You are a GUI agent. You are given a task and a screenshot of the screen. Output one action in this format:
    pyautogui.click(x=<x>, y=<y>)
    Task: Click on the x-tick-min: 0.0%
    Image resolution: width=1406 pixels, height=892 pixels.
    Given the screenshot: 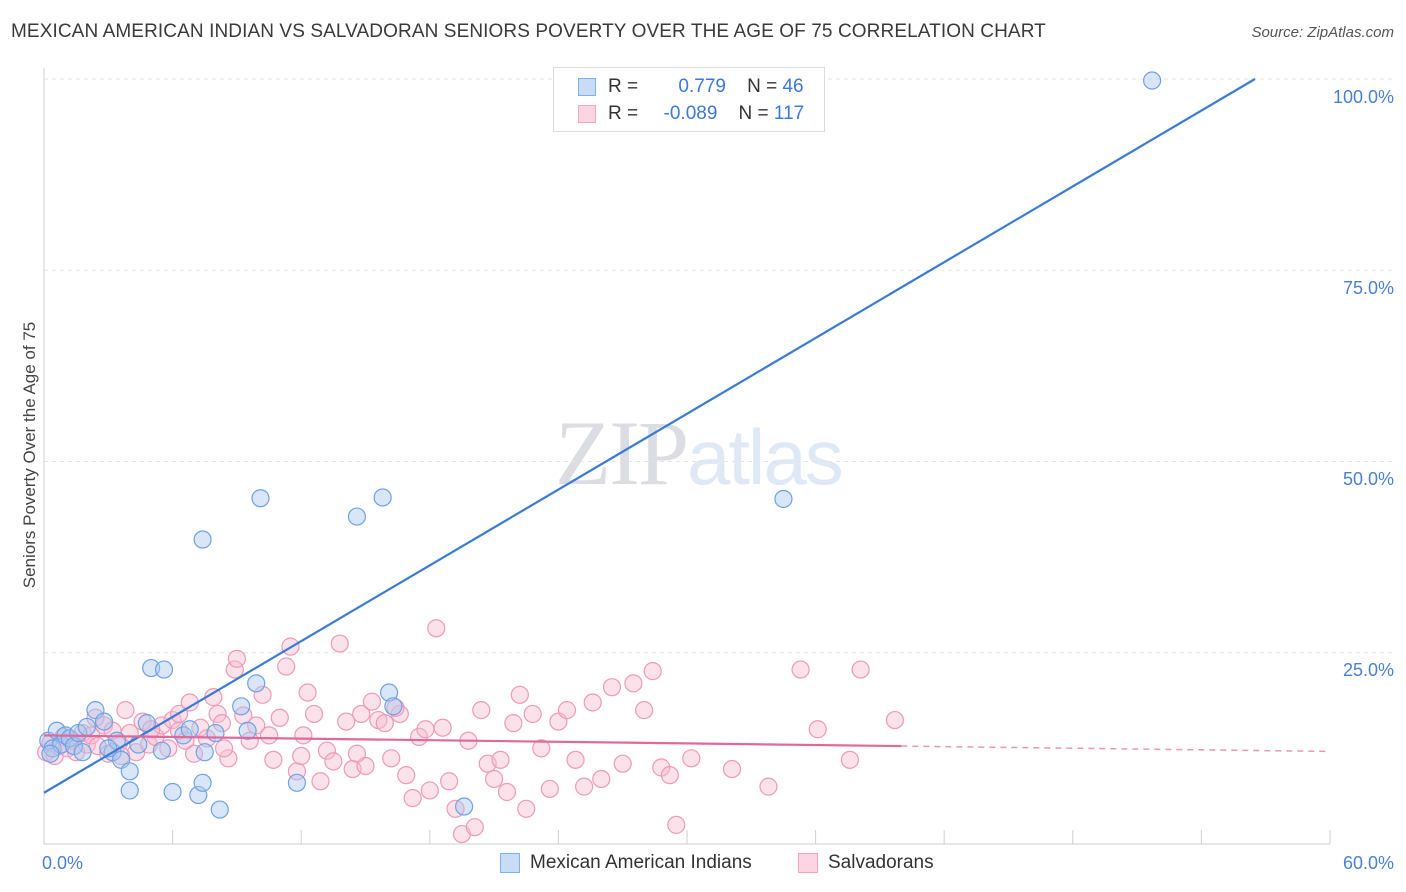 What is the action you would take?
    pyautogui.click(x=63, y=863)
    